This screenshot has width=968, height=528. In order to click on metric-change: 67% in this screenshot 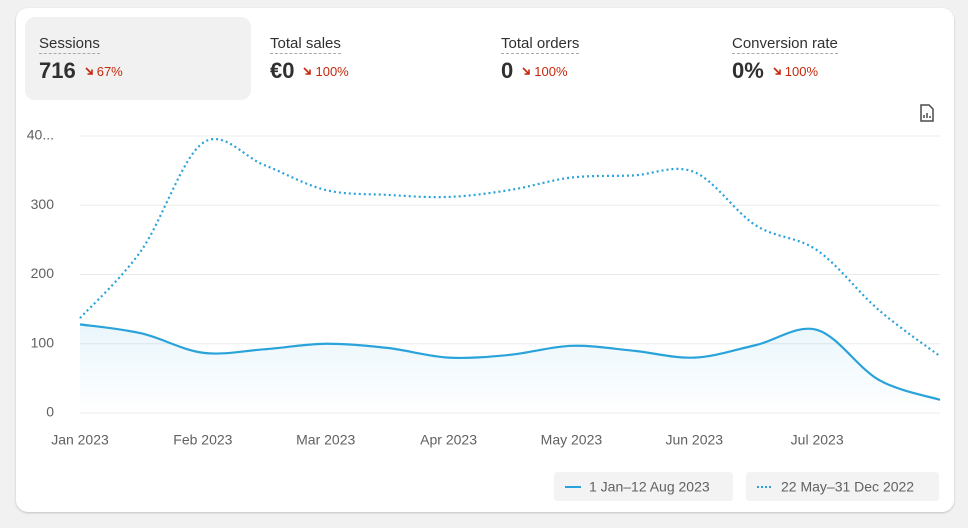, I will do `click(103, 71)`.